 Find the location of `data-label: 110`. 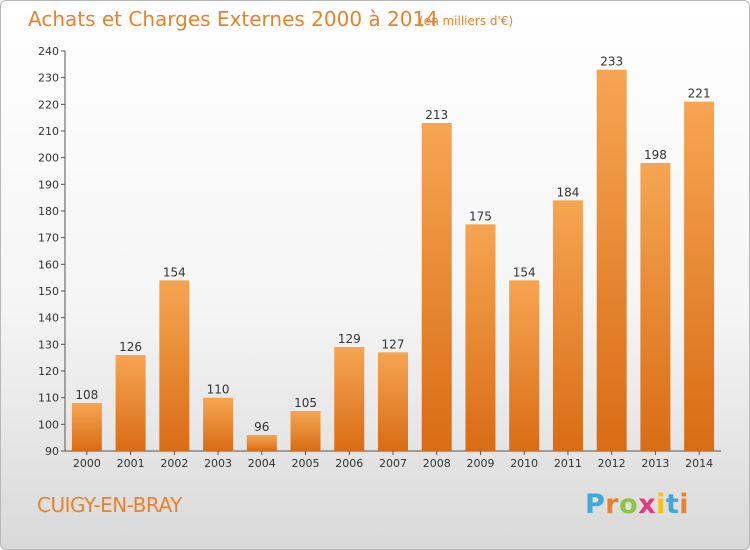

data-label: 110 is located at coordinates (218, 390).